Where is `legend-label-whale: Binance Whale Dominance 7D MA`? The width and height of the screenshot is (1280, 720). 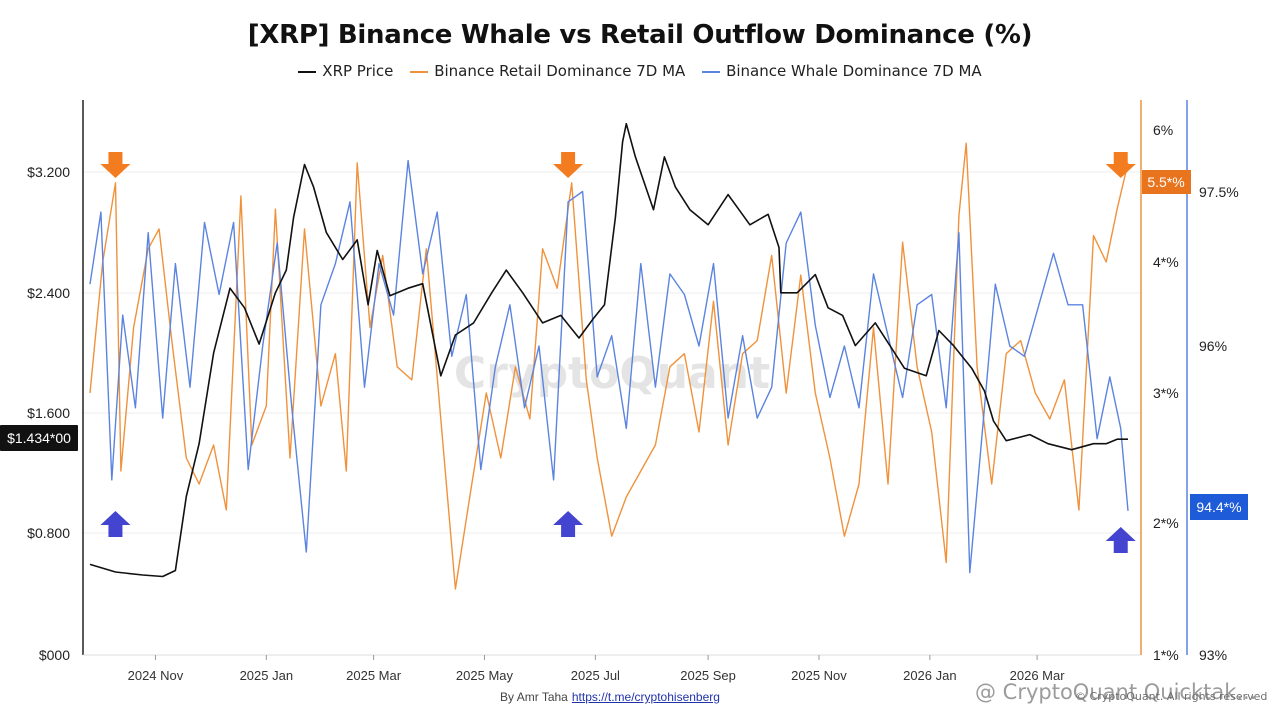
legend-label-whale: Binance Whale Dominance 7D MA is located at coordinates (854, 71).